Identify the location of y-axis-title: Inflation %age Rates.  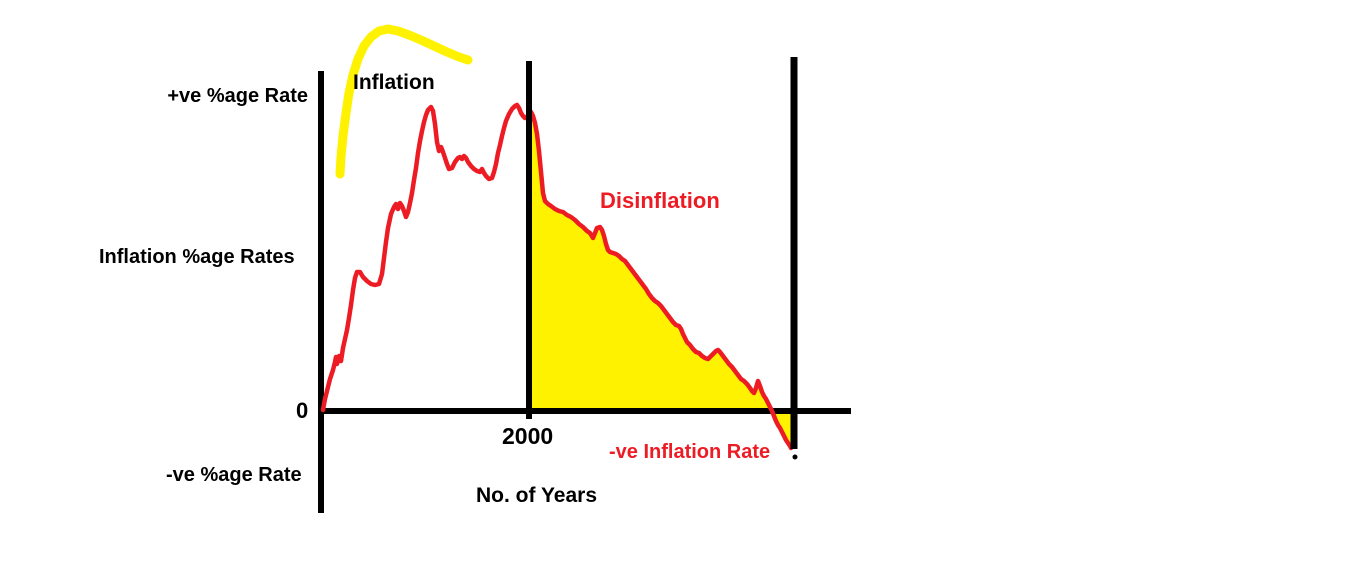
(197, 257).